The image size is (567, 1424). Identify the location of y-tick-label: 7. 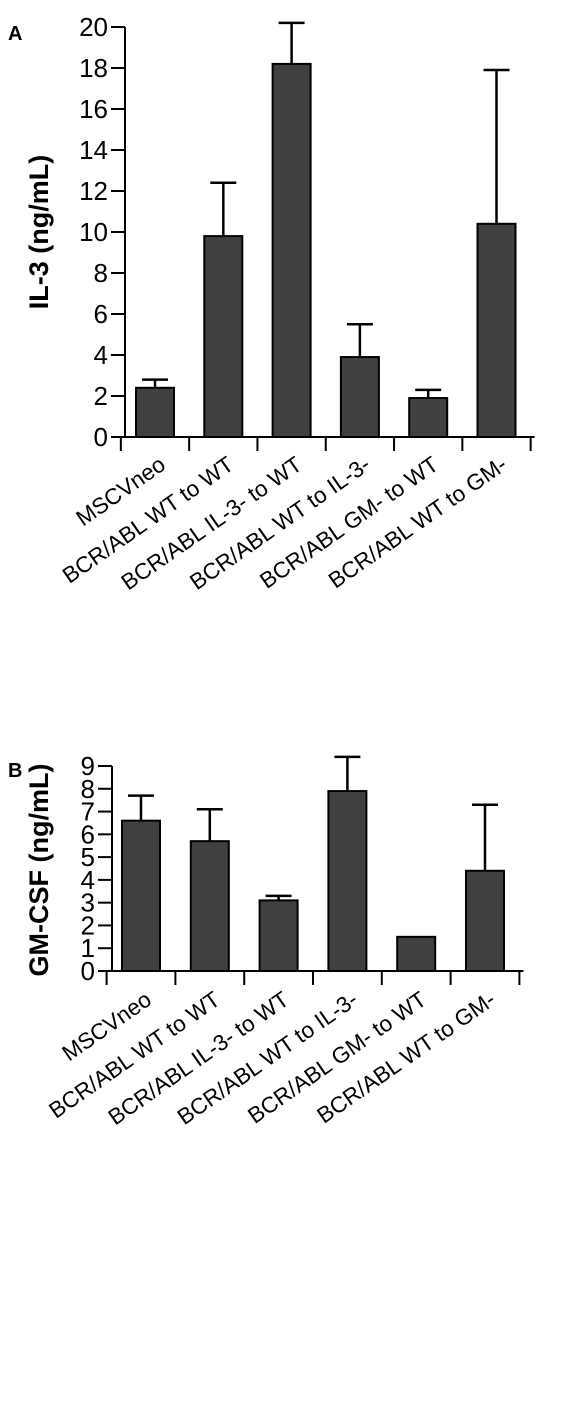
(88, 812).